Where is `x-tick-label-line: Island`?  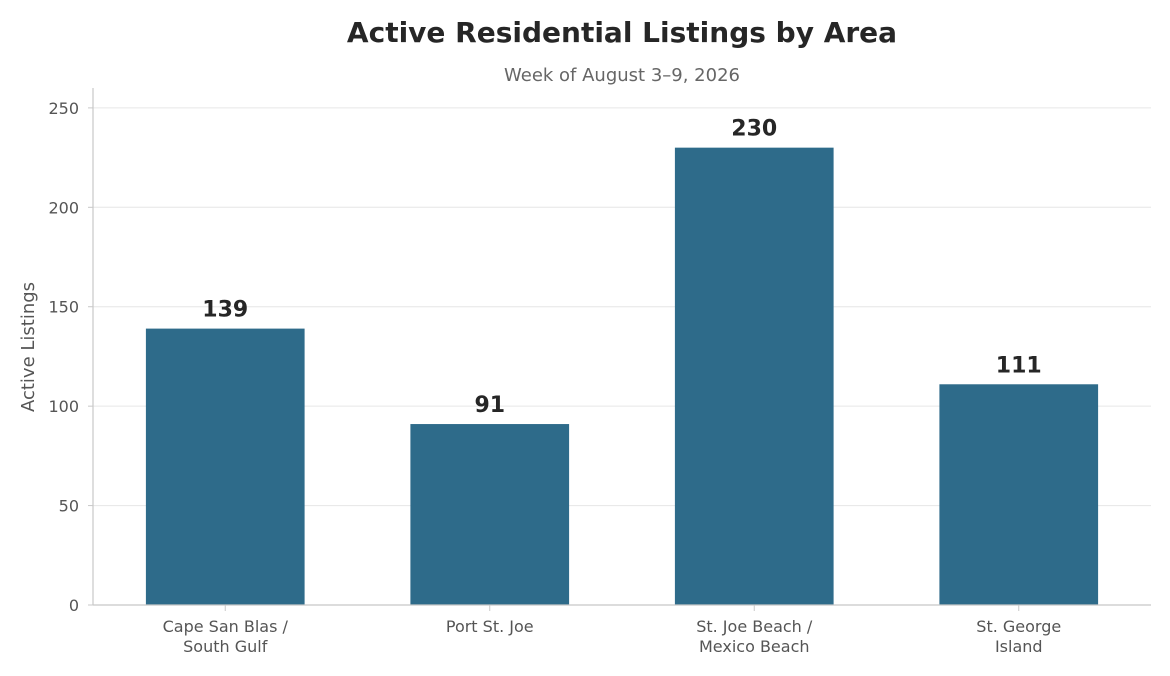 x-tick-label-line: Island is located at coordinates (1019, 646).